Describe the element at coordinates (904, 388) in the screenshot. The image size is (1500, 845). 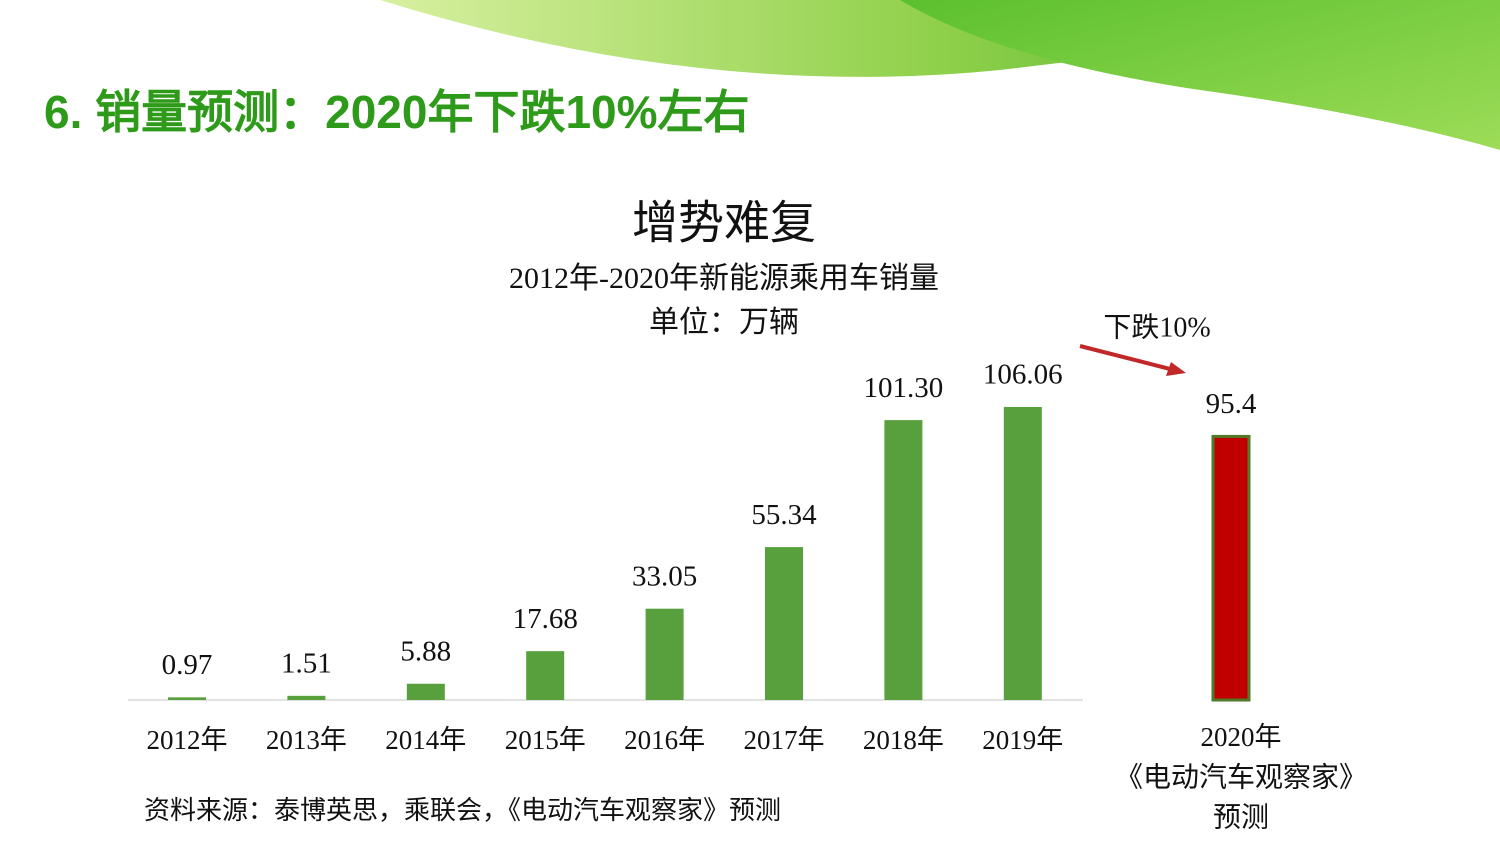
I see `value-label: 101.30` at that location.